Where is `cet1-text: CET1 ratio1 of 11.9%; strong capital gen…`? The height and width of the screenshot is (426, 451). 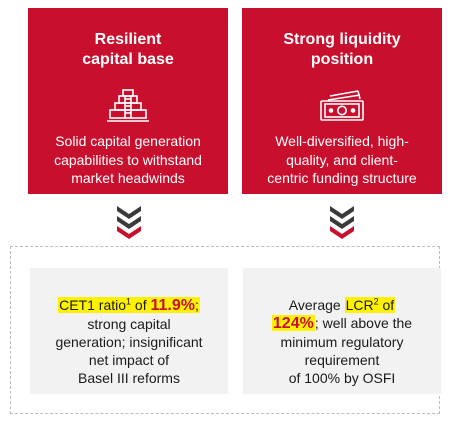 cet1-text: CET1 ratio1 of 11.9%; strong capital gen… is located at coordinates (129, 341).